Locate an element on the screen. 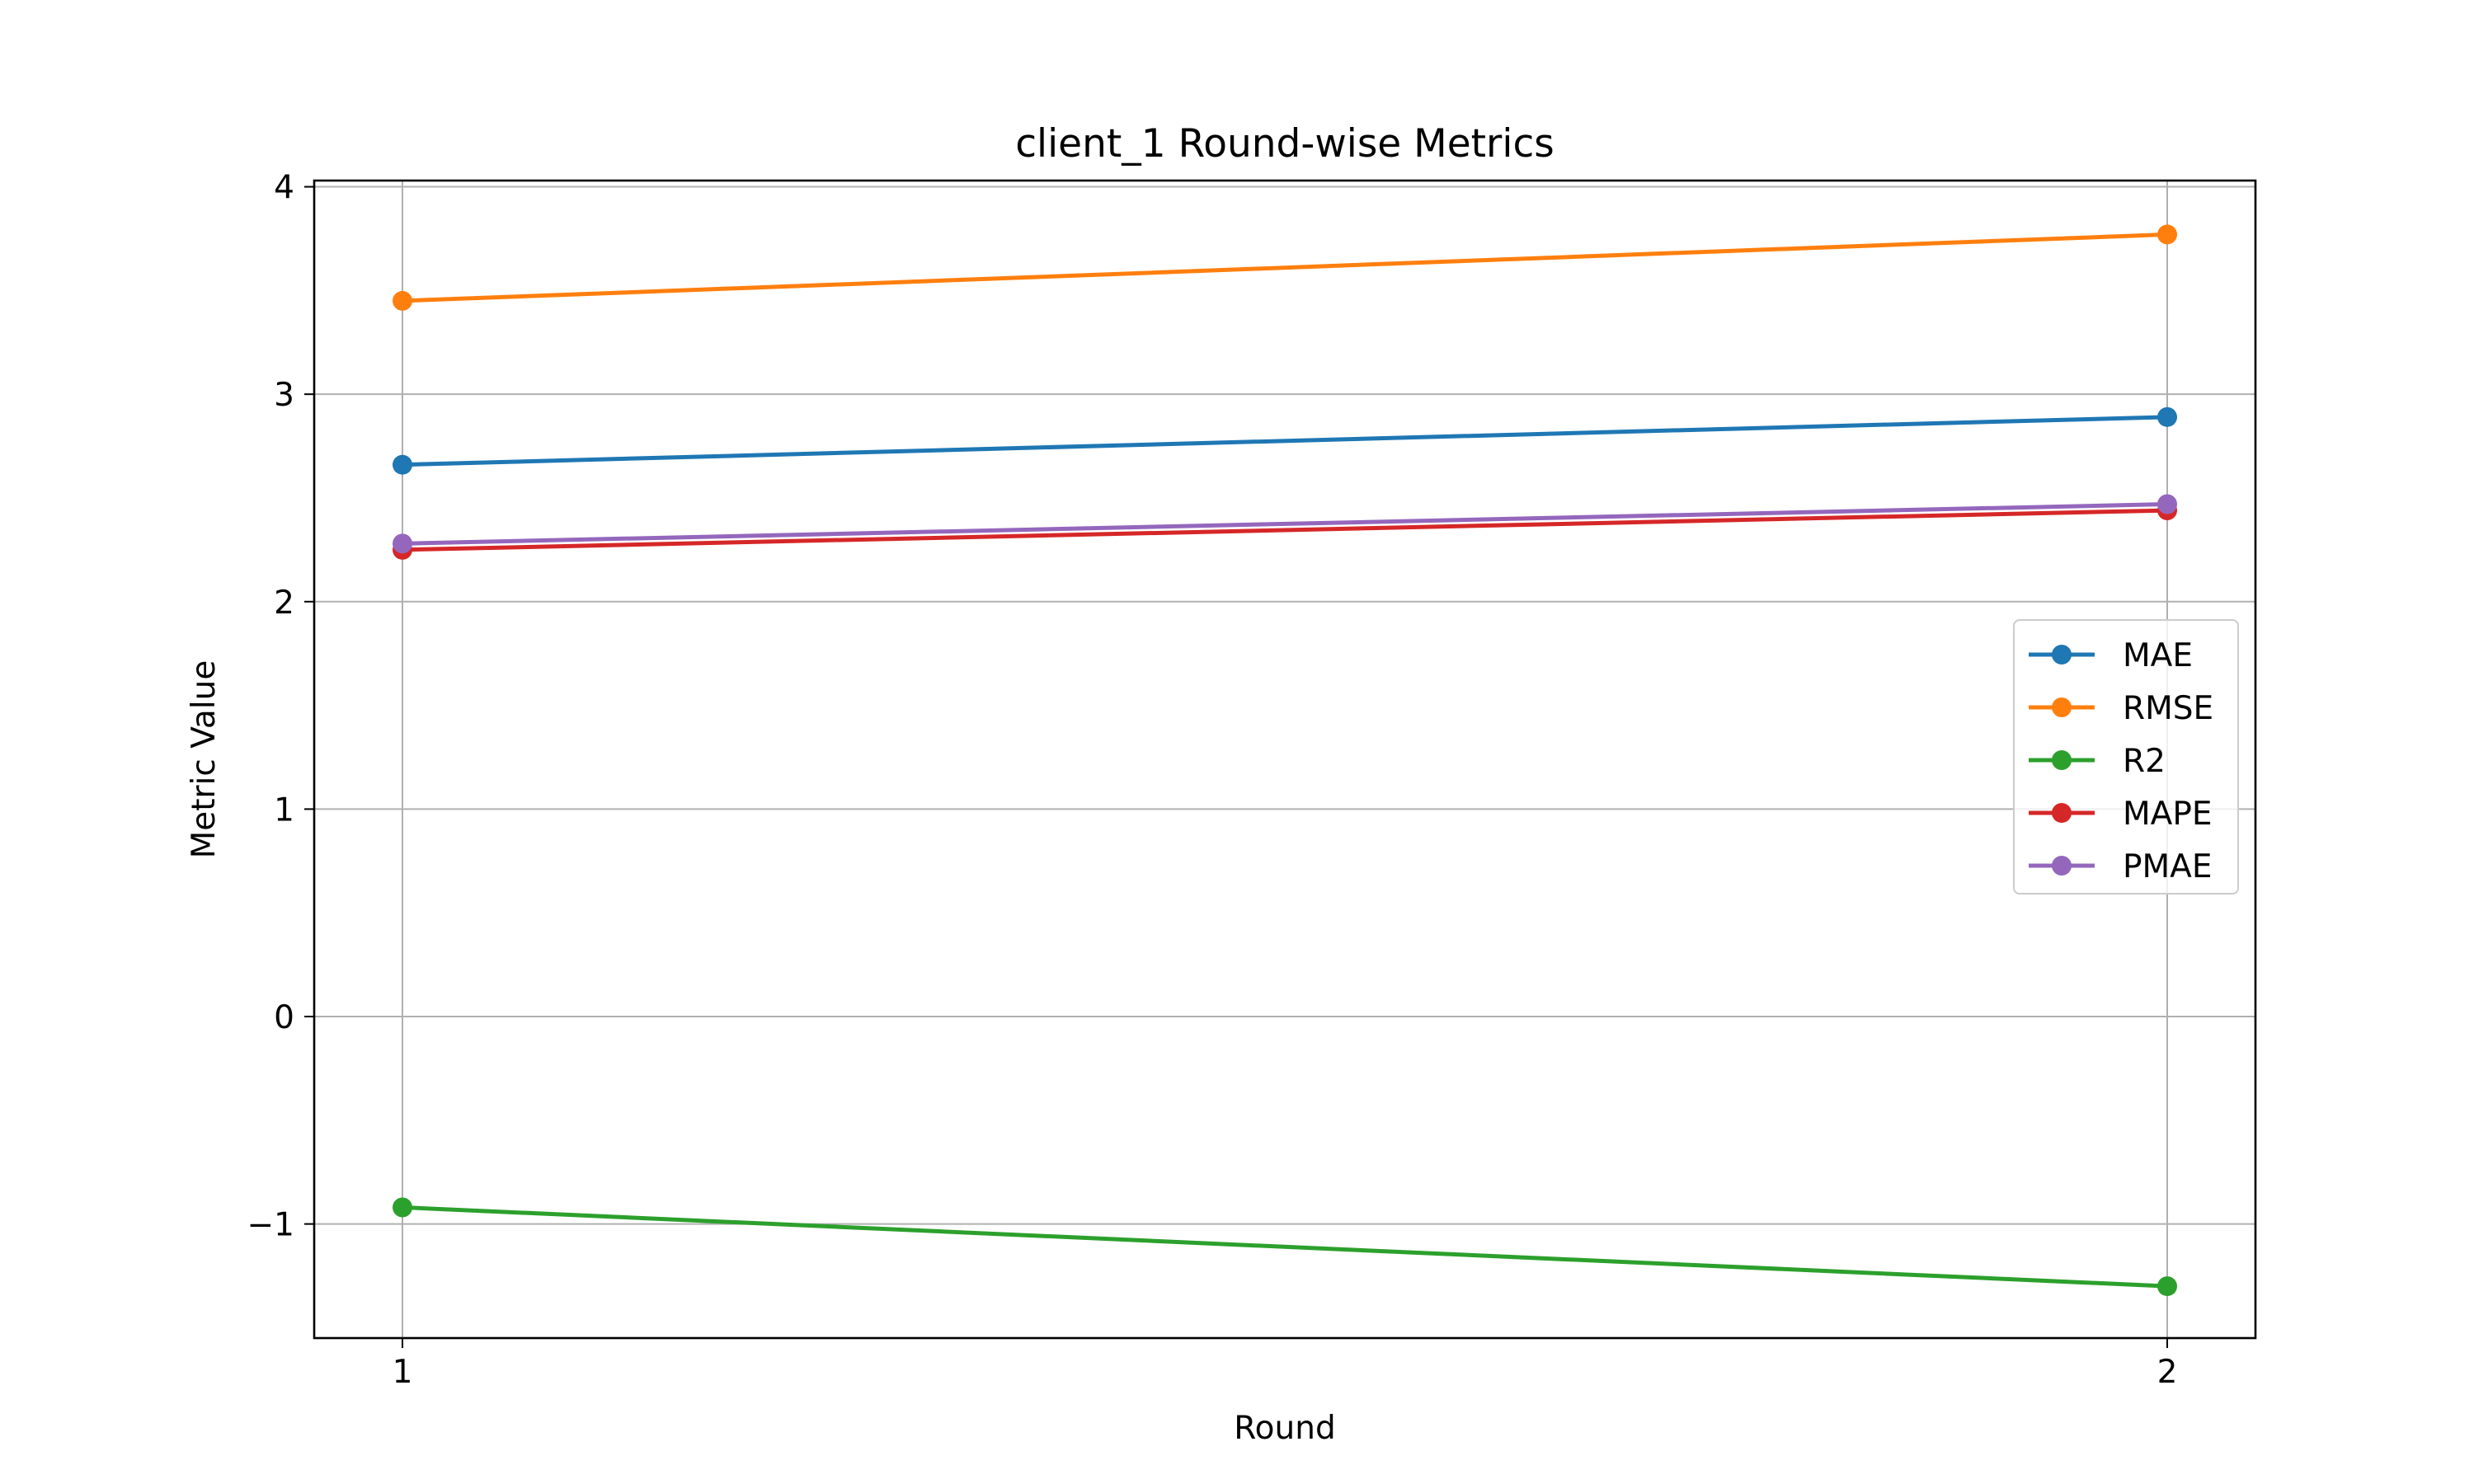 This screenshot has height=1484, width=2474. series-rmse is located at coordinates (1285, 267).